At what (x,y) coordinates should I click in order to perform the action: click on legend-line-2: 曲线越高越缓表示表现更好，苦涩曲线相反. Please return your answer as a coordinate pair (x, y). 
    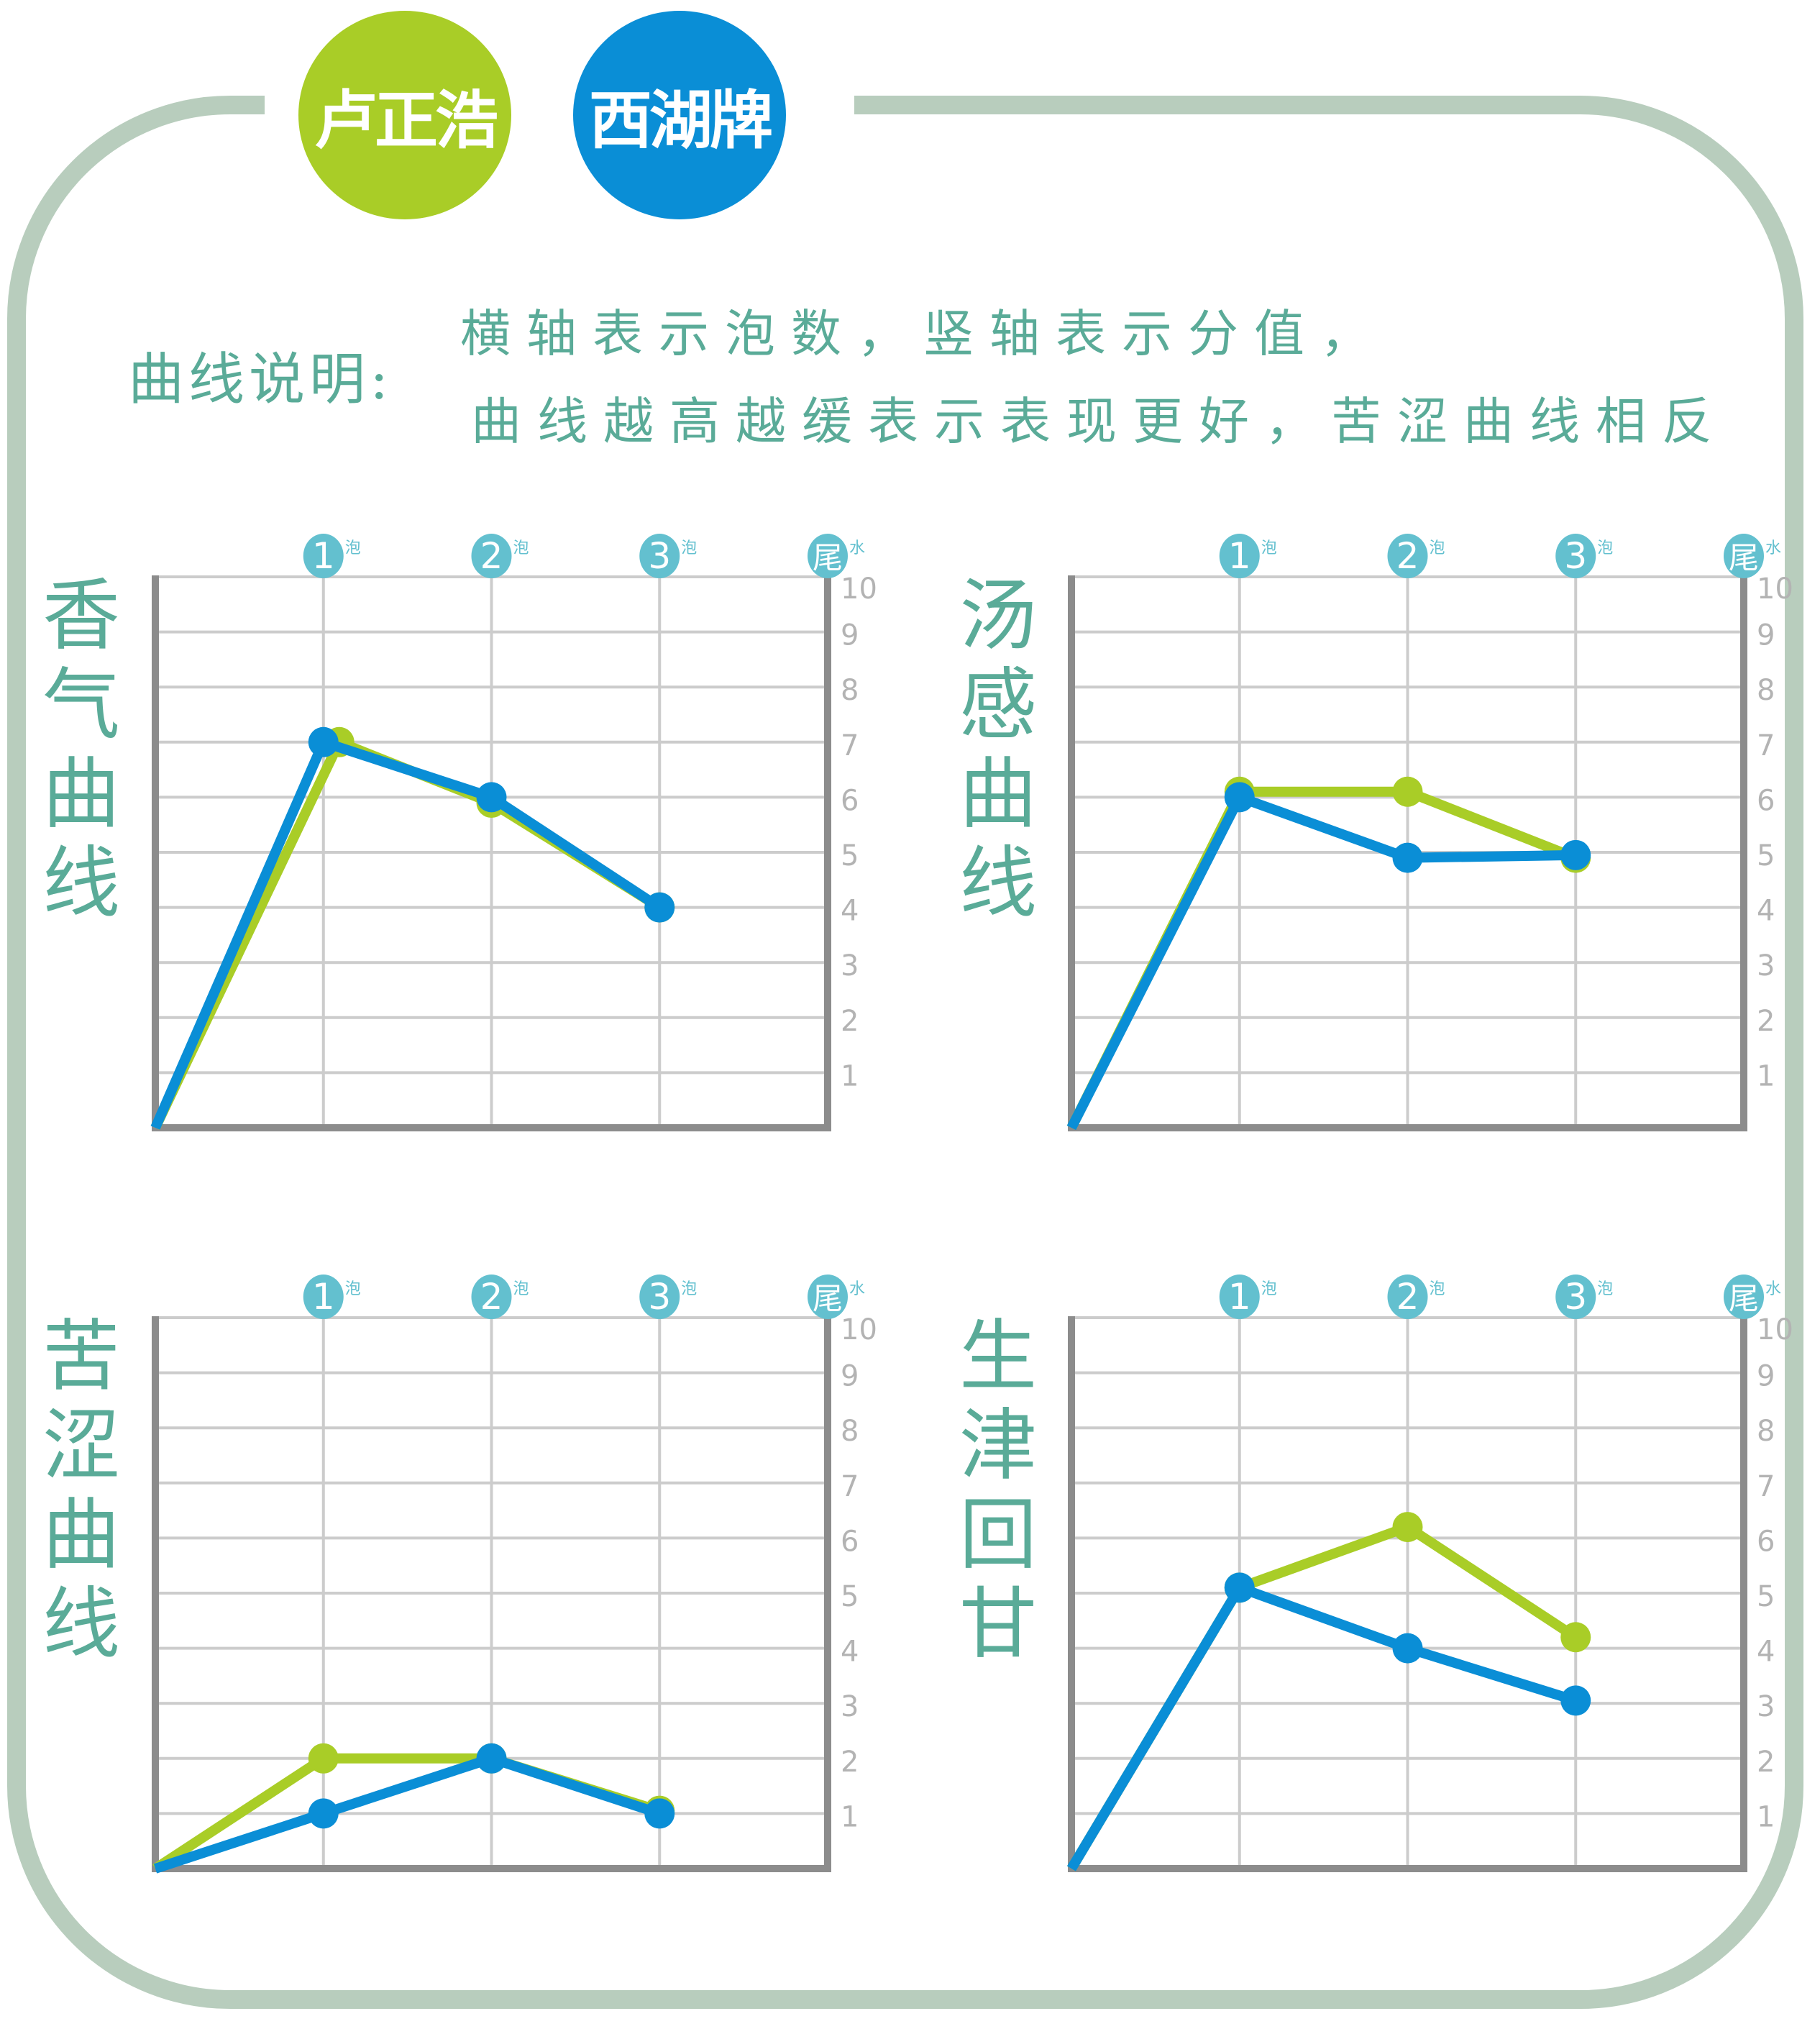
    Looking at the image, I should click on (1099, 421).